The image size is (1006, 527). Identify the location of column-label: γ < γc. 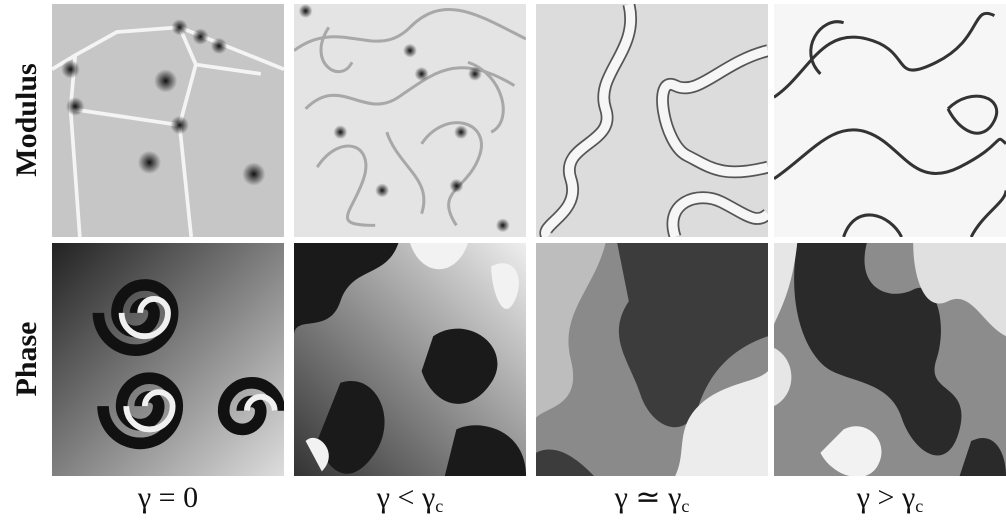
(409, 498).